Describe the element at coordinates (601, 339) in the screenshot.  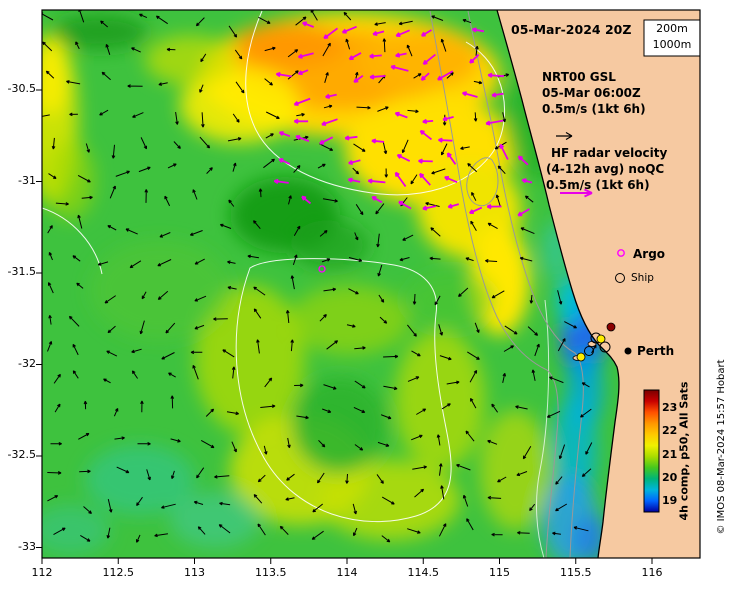
I see `buoy-marker` at that location.